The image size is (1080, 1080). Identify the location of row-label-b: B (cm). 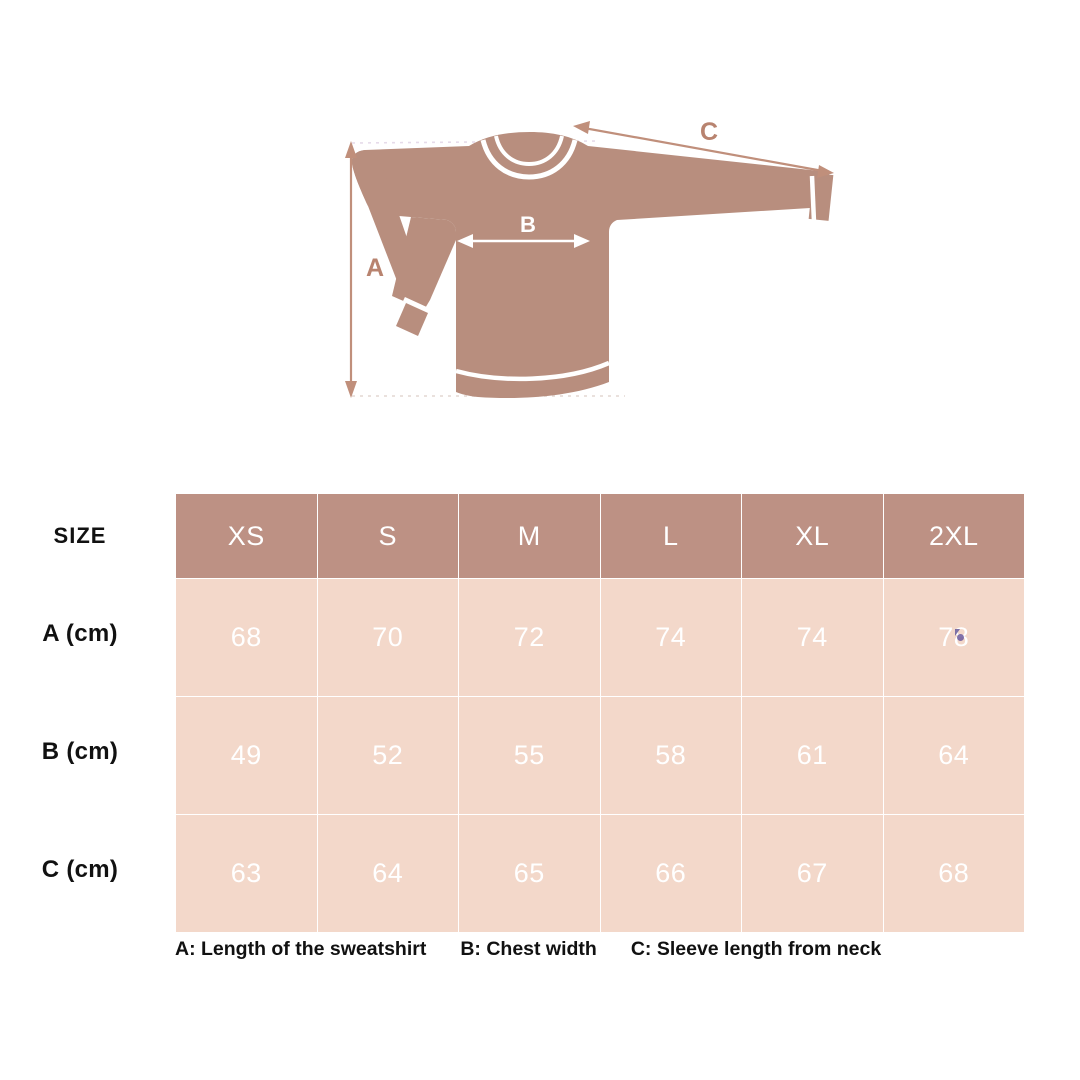
(80, 751).